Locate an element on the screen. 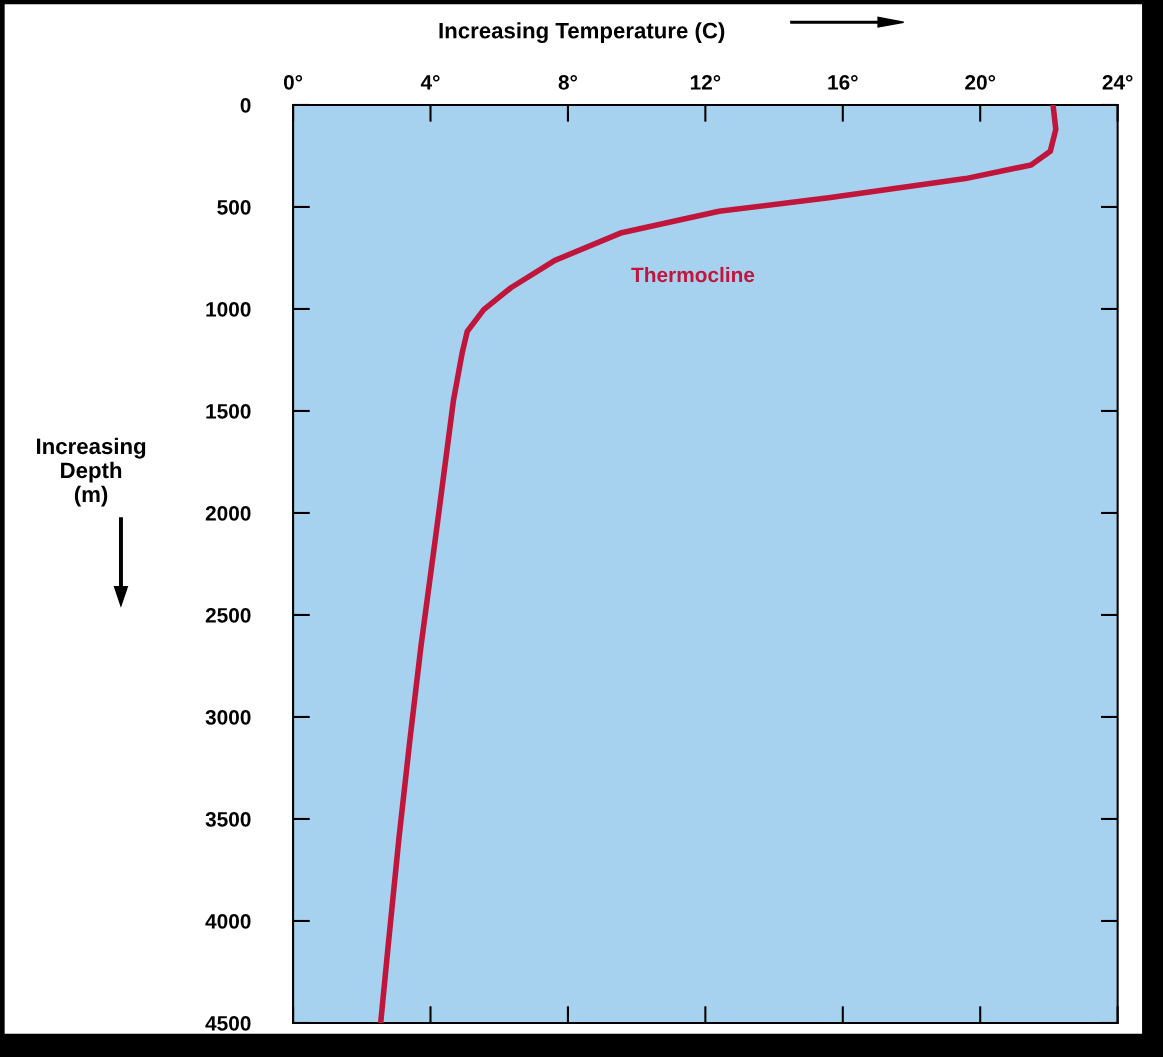 This screenshot has width=1163, height=1057. y-tick-label: 4500 is located at coordinates (228, 1023).